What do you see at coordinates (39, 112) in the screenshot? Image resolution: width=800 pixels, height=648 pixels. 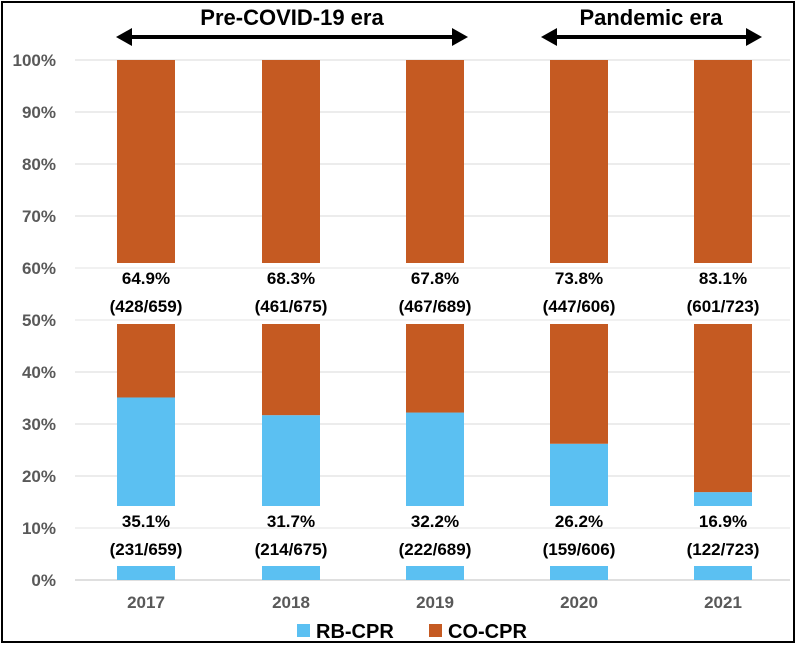 I see `y-tick-label: 90%` at bounding box center [39, 112].